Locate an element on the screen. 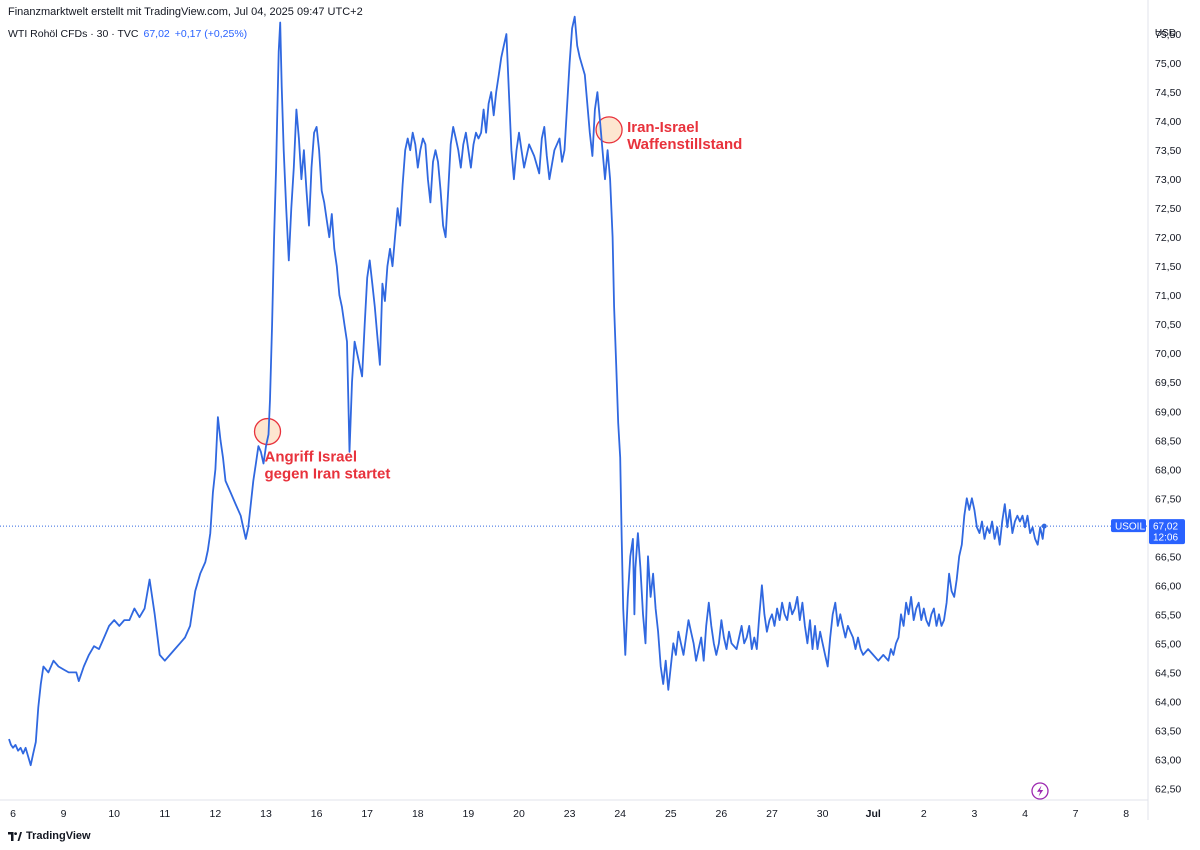 The height and width of the screenshot is (850, 1200). x-axis: 6 9 10 11 12 13 16 17 18 19 20 23 24 25 26 27 30 Jul 2 3 4 7 8 is located at coordinates (569, 814).